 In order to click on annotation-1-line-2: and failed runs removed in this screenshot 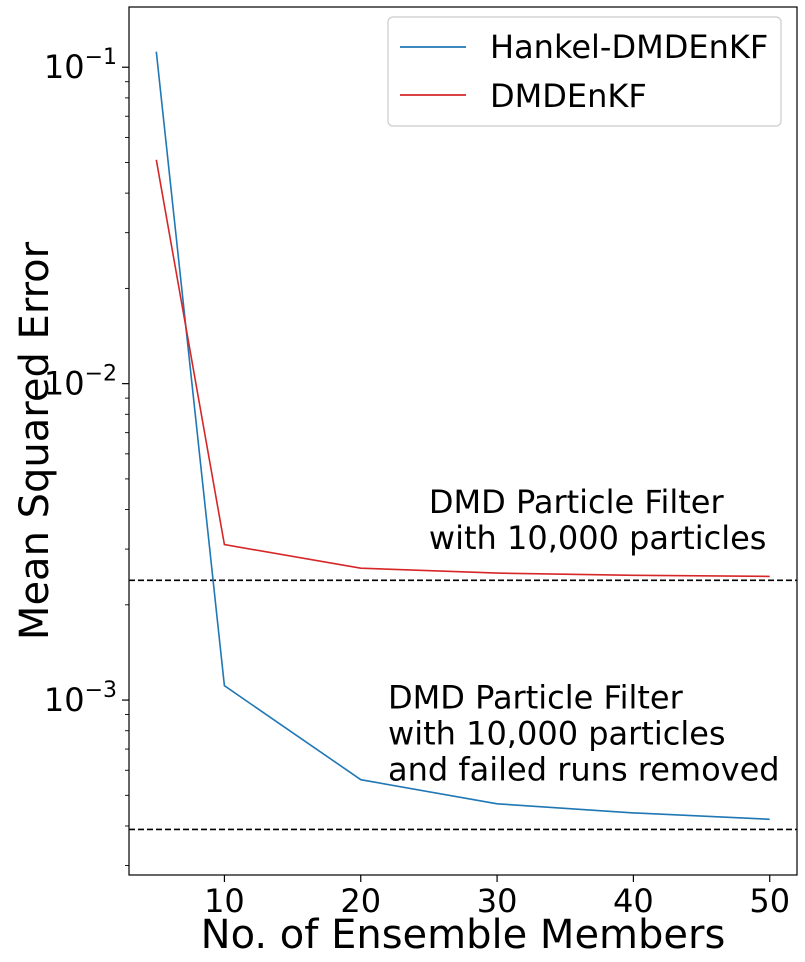, I will do `click(584, 770)`.